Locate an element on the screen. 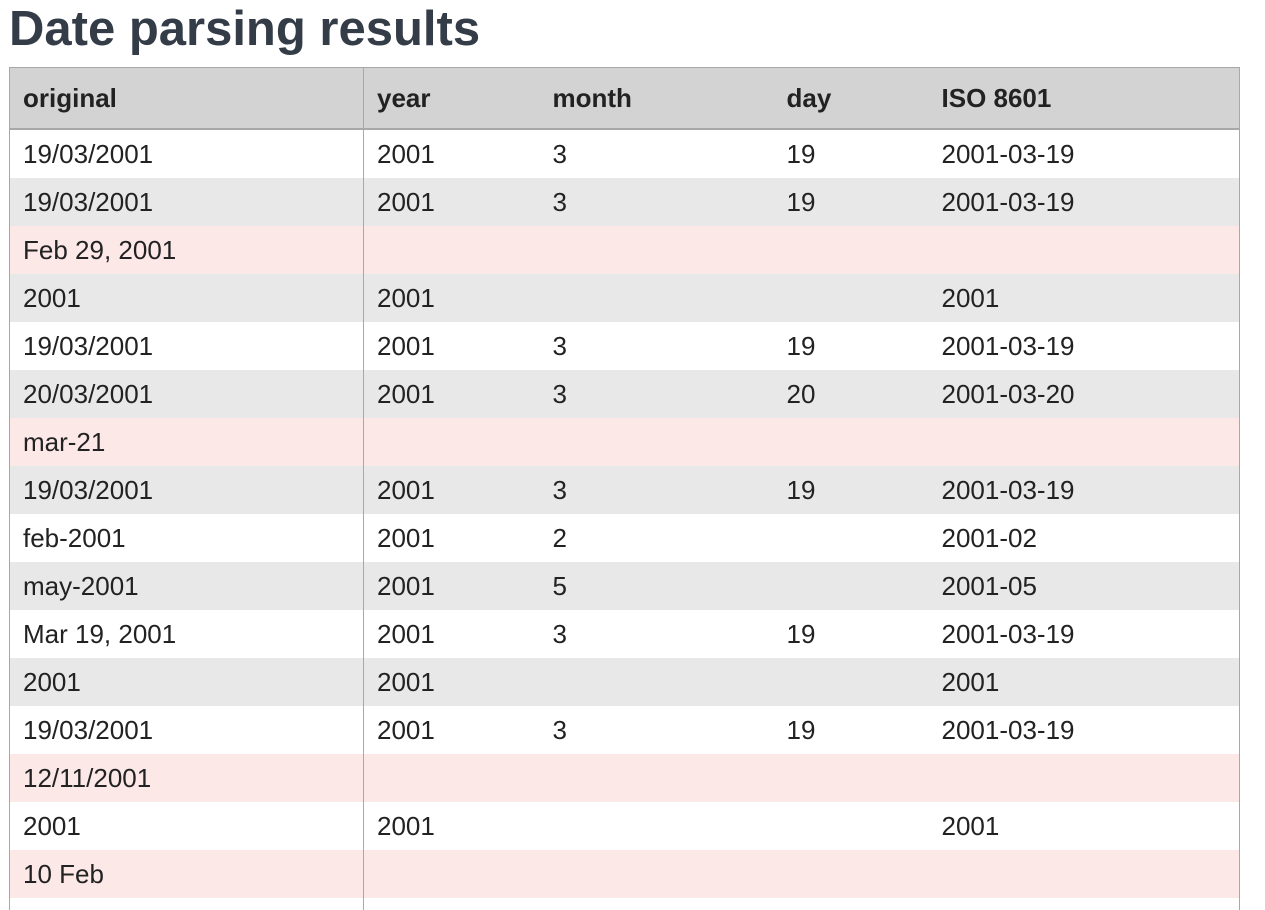 The height and width of the screenshot is (910, 1265). table-row: 10 Feb is located at coordinates (624, 874).